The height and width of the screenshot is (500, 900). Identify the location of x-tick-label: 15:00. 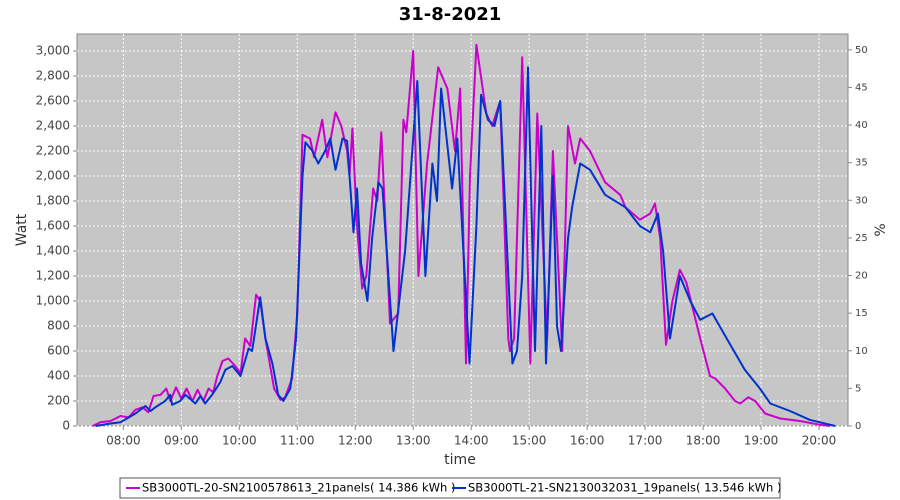
(529, 441).